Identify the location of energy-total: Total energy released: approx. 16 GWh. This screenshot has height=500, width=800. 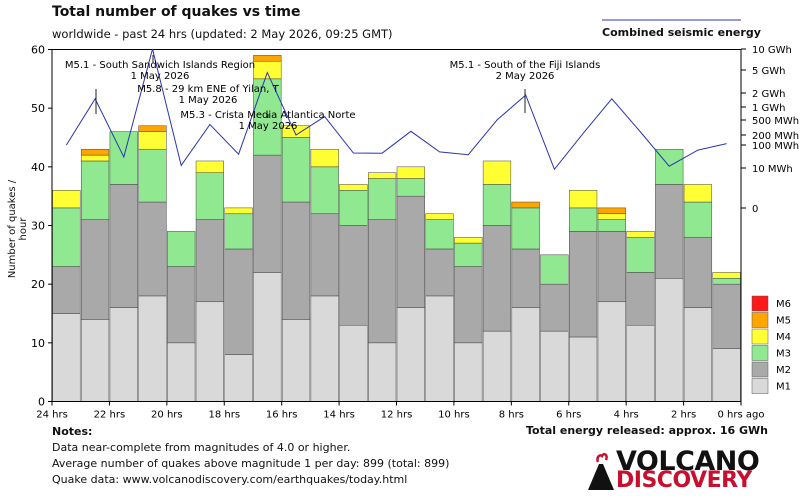
(647, 430).